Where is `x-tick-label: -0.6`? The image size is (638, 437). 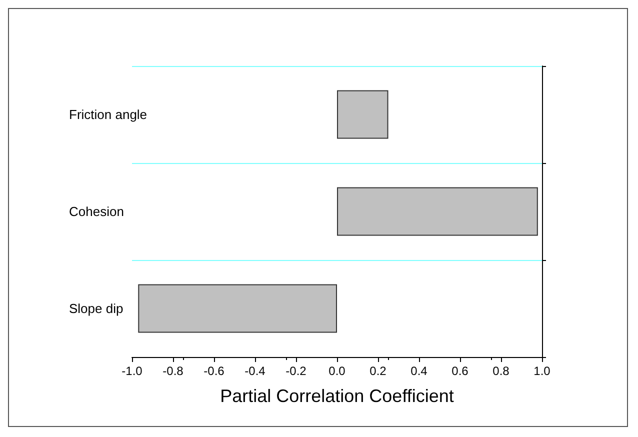
x-tick-label: -0.6 is located at coordinates (214, 371).